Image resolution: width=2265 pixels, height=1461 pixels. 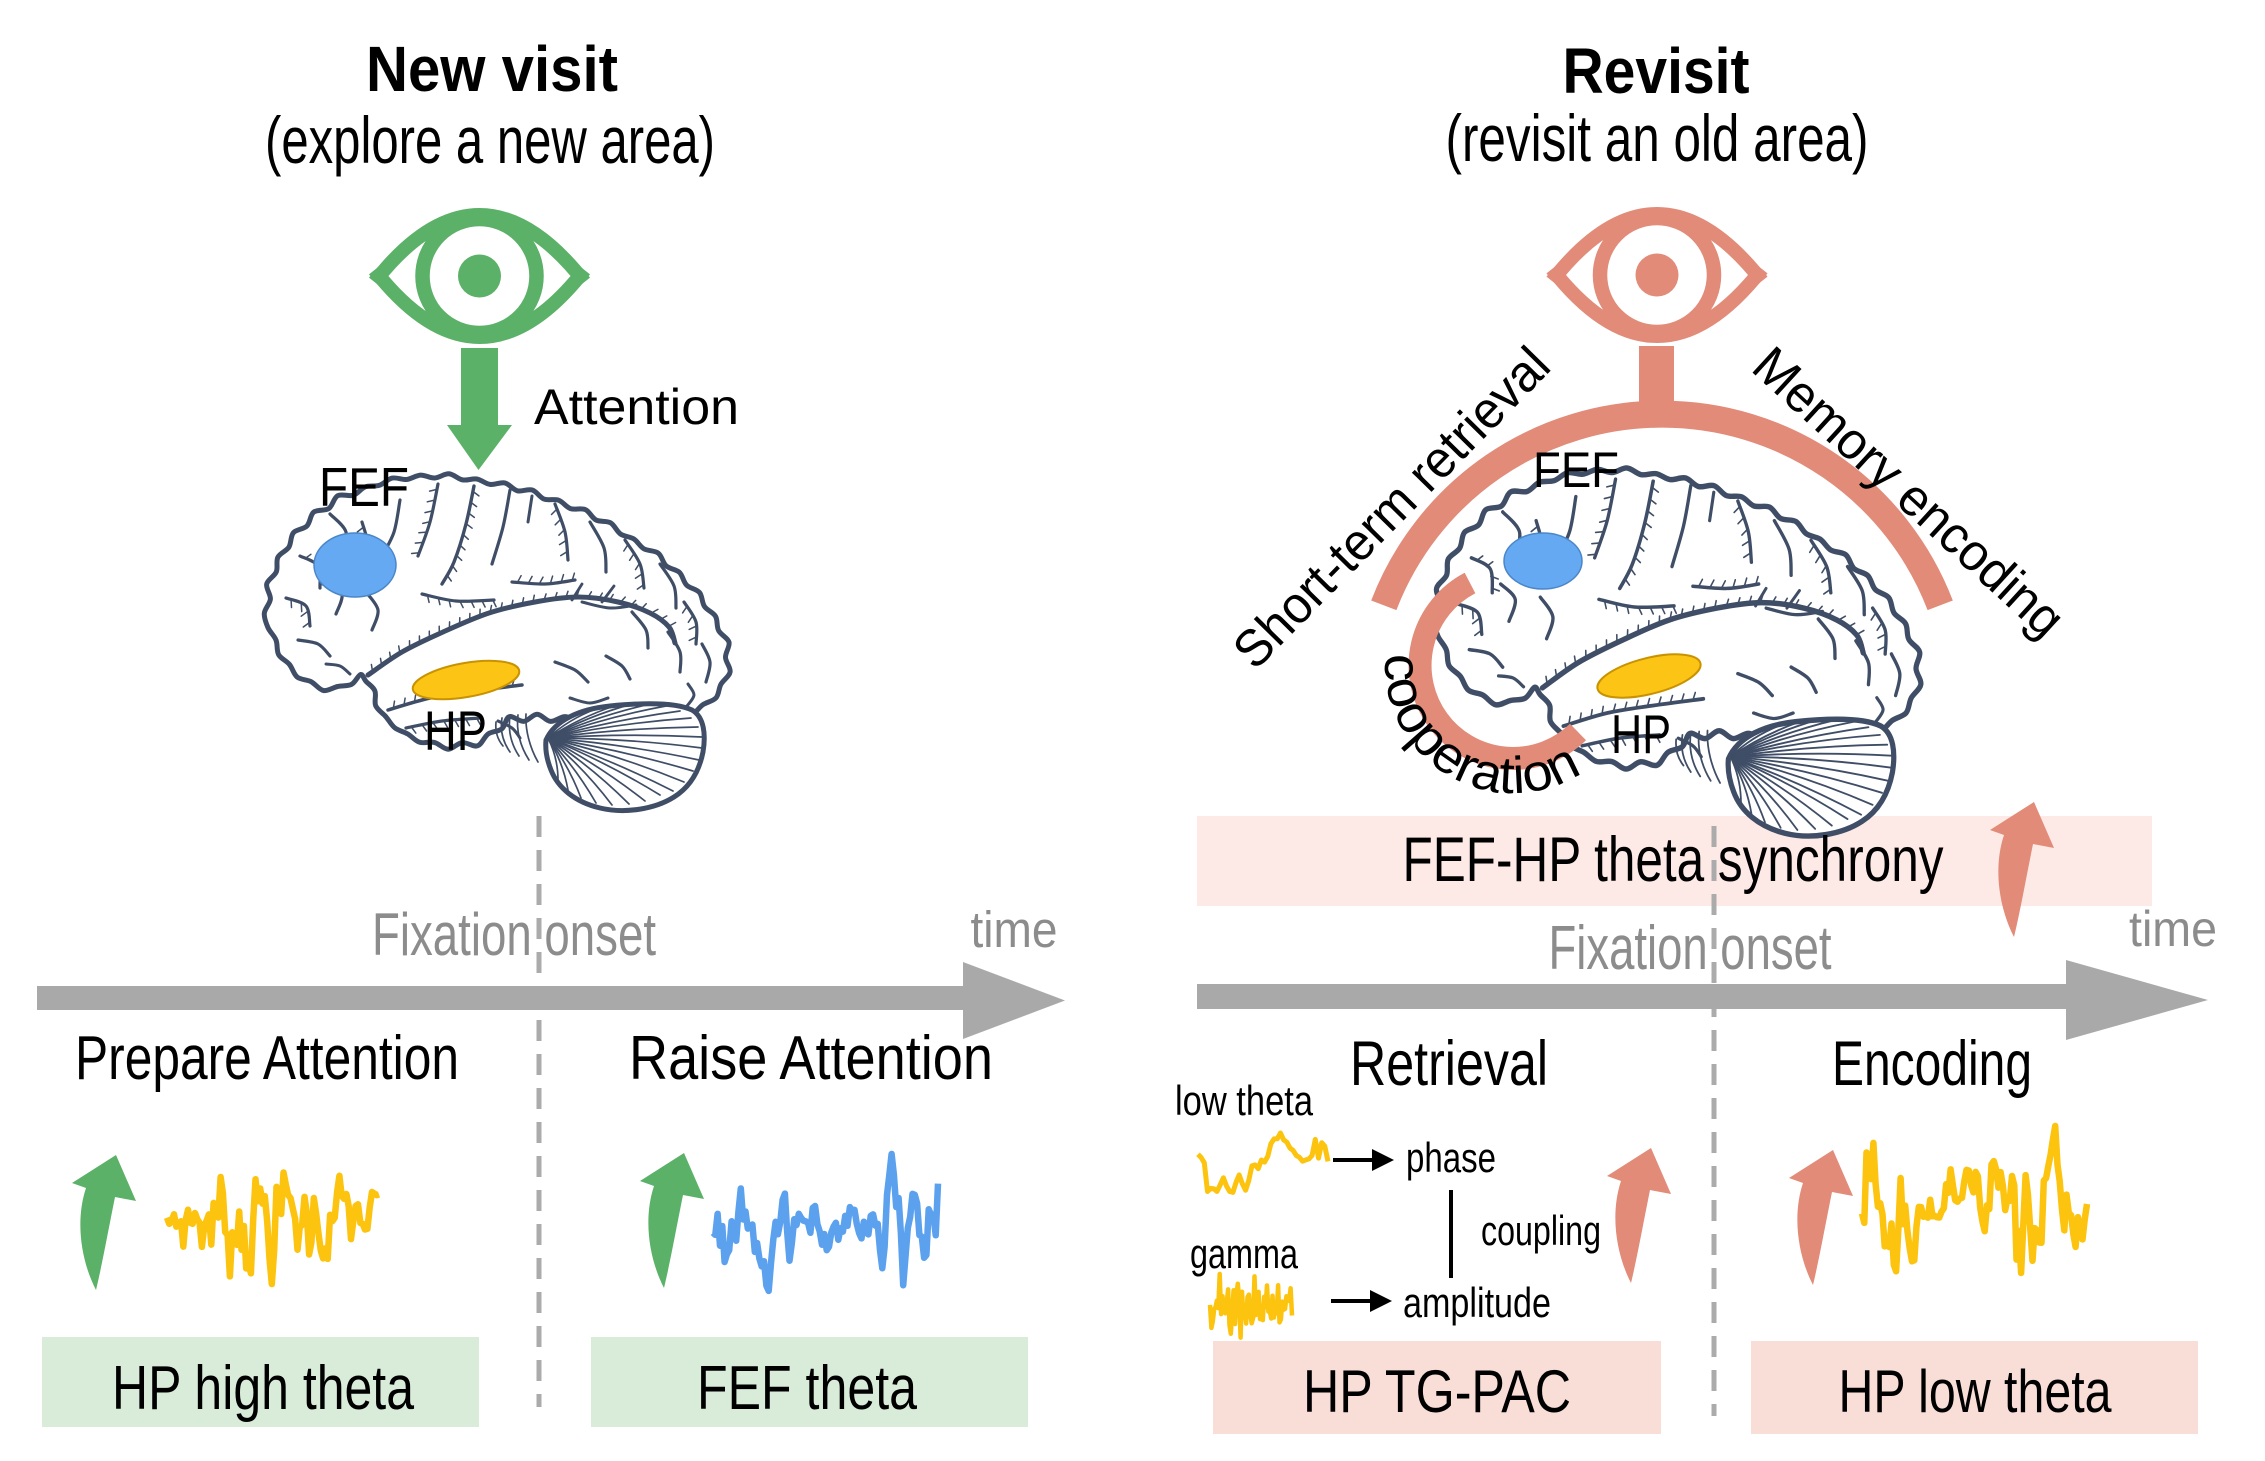 What do you see at coordinates (1451, 1157) in the screenshot?
I see `svg-text: phase` at bounding box center [1451, 1157].